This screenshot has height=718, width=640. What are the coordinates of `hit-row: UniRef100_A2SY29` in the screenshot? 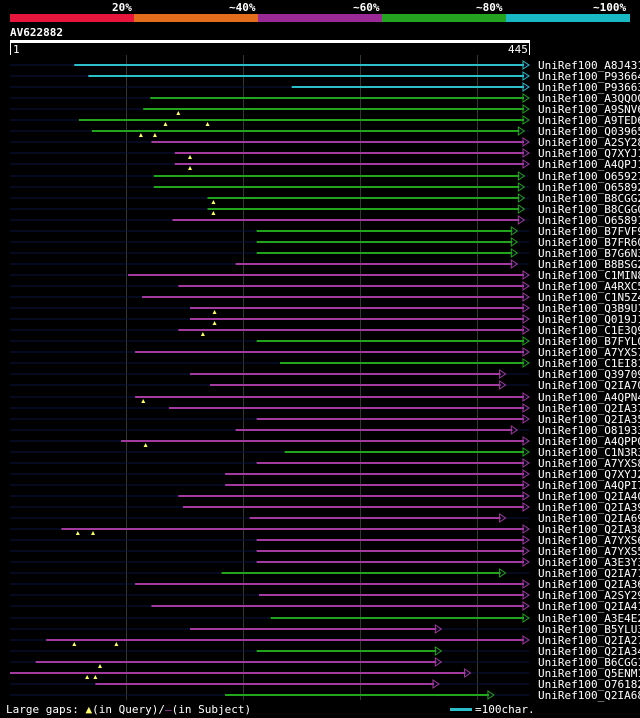 It's located at (320, 596).